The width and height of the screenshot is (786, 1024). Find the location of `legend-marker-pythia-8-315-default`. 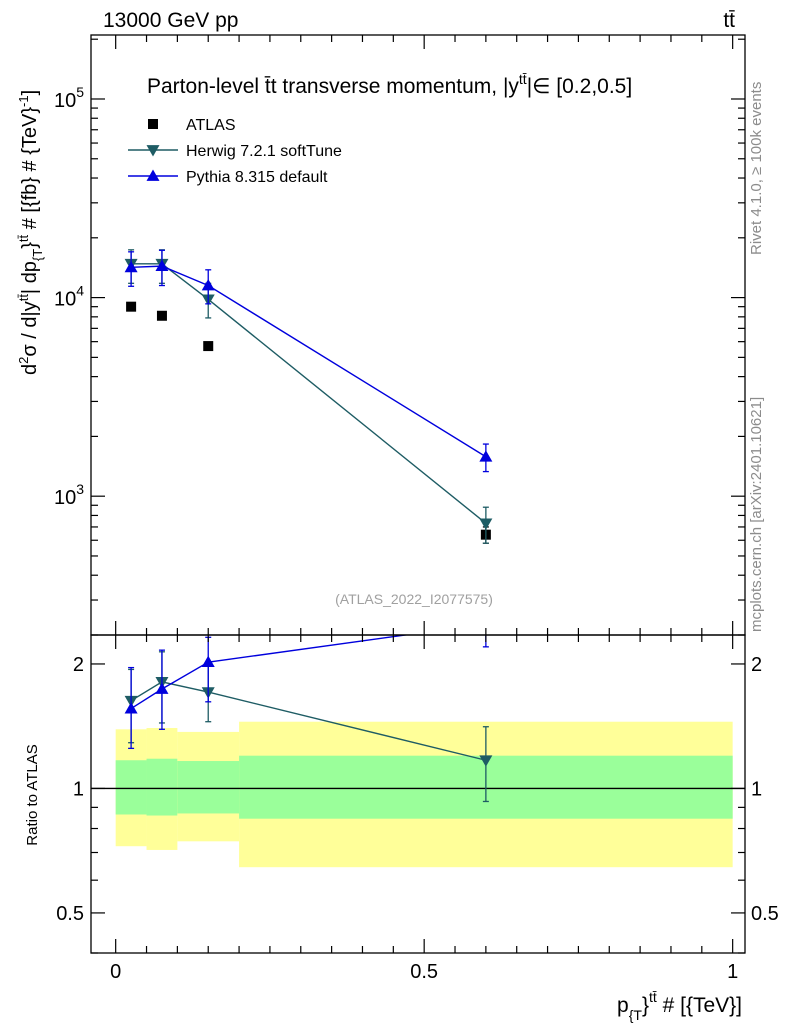

legend-marker-pythia-8-315-default is located at coordinates (153, 175).